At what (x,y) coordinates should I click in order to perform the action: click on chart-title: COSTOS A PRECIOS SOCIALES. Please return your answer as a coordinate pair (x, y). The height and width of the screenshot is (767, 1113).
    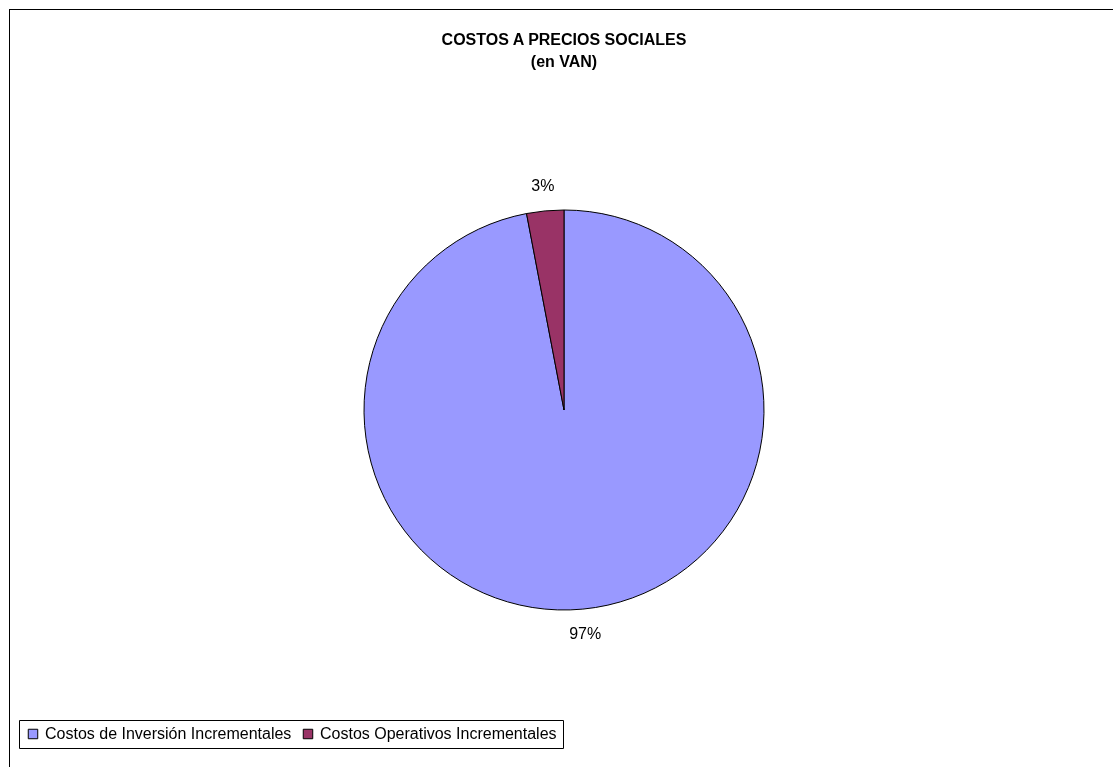
    Looking at the image, I should click on (564, 39).